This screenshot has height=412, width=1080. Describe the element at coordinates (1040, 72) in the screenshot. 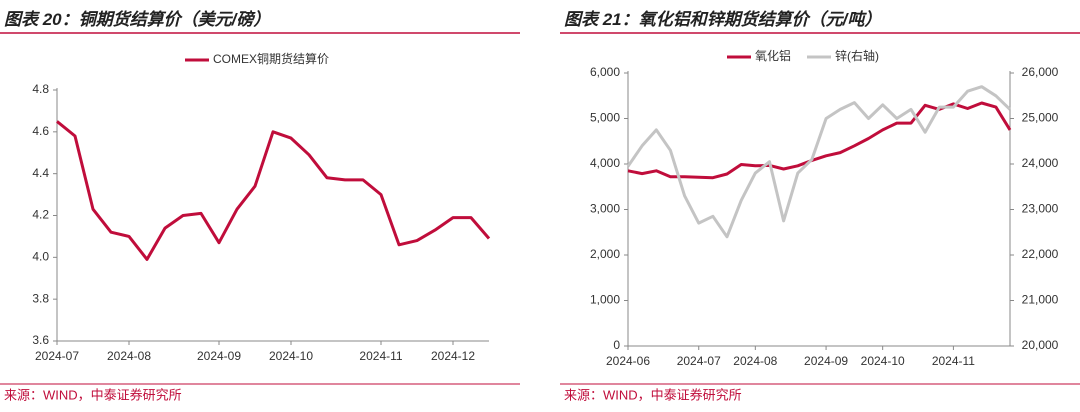

I see `y2-tick-label: 26,000` at that location.